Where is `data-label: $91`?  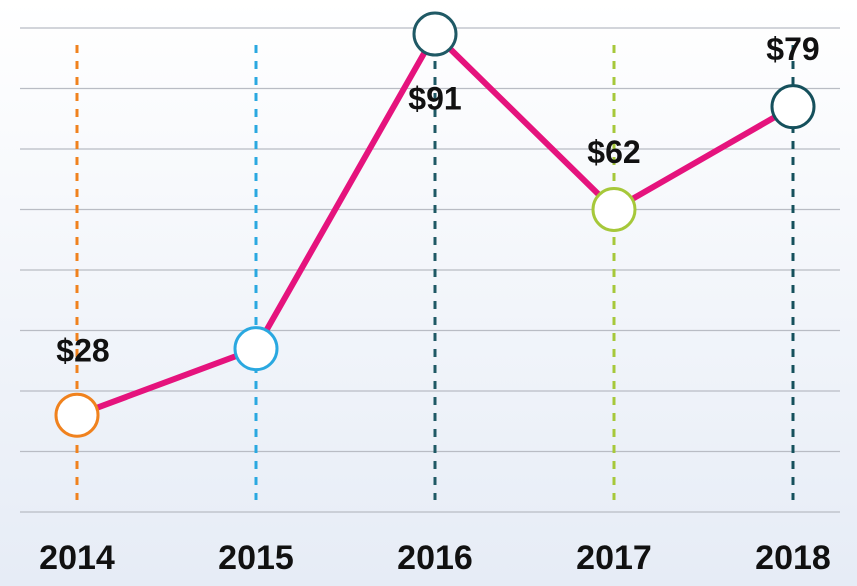 data-label: $91 is located at coordinates (434, 99).